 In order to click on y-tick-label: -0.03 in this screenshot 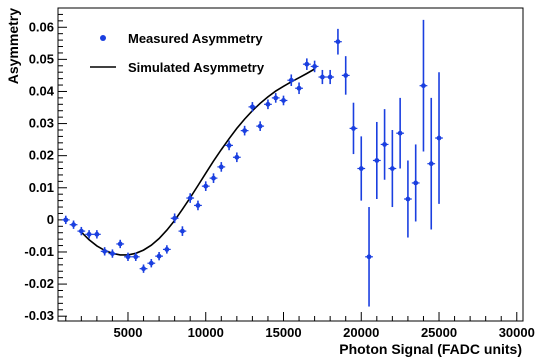, I will do `click(39, 315)`.